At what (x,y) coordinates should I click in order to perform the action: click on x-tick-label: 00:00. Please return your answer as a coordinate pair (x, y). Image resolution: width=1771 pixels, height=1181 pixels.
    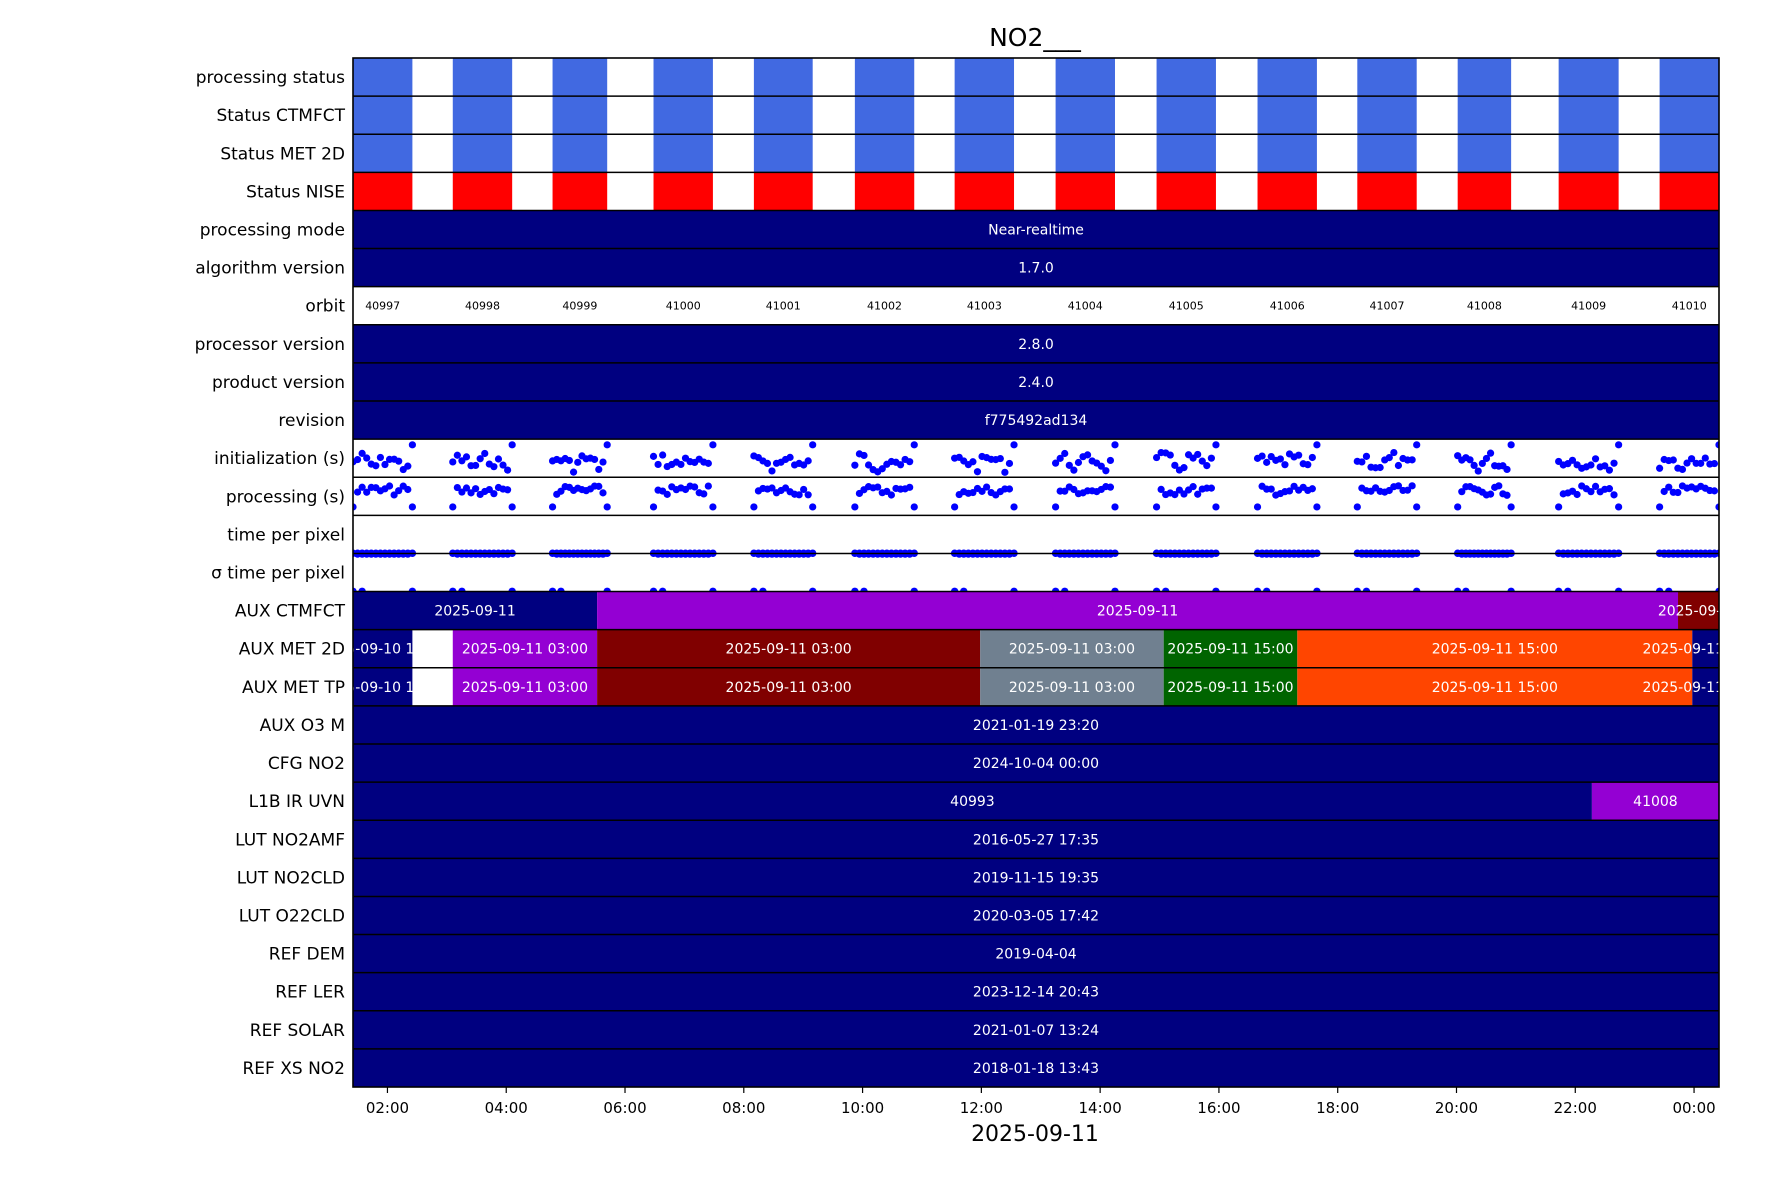
    Looking at the image, I should click on (1693, 1108).